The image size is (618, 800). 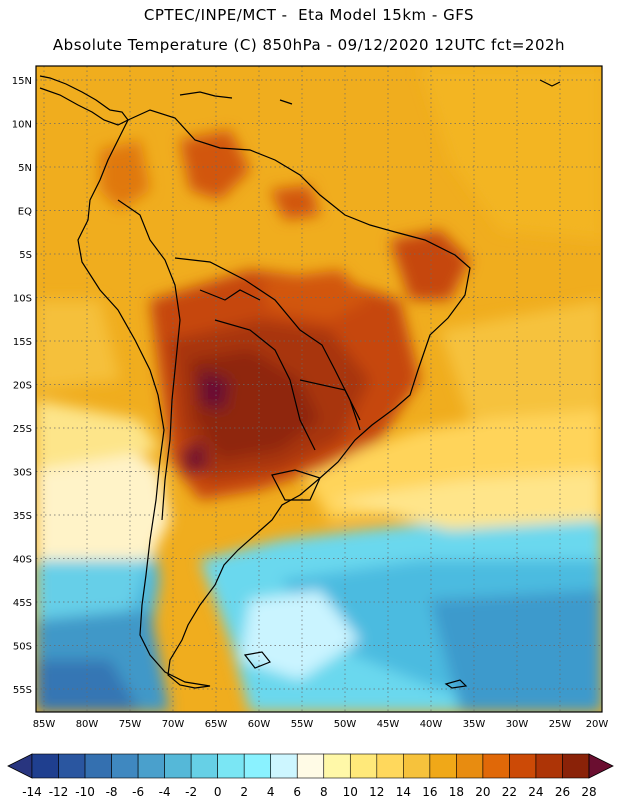 What do you see at coordinates (25, 168) in the screenshot?
I see `lat-label: 5N` at bounding box center [25, 168].